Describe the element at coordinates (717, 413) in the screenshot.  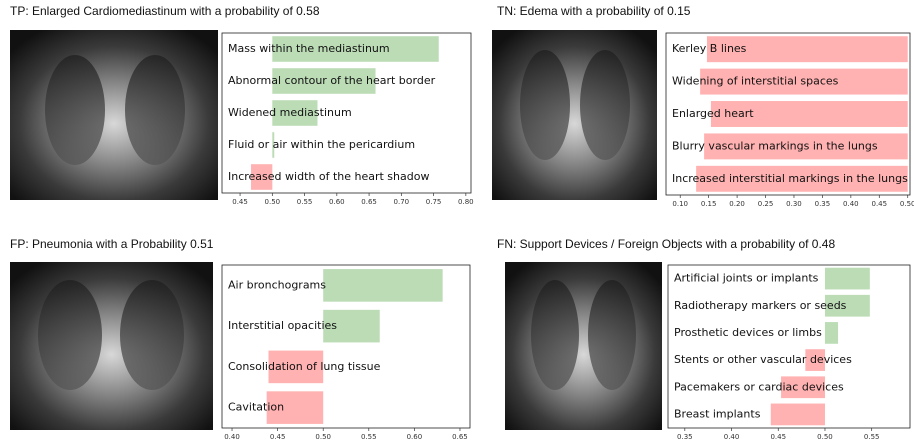
I see `category-label: Breast implants` at that location.